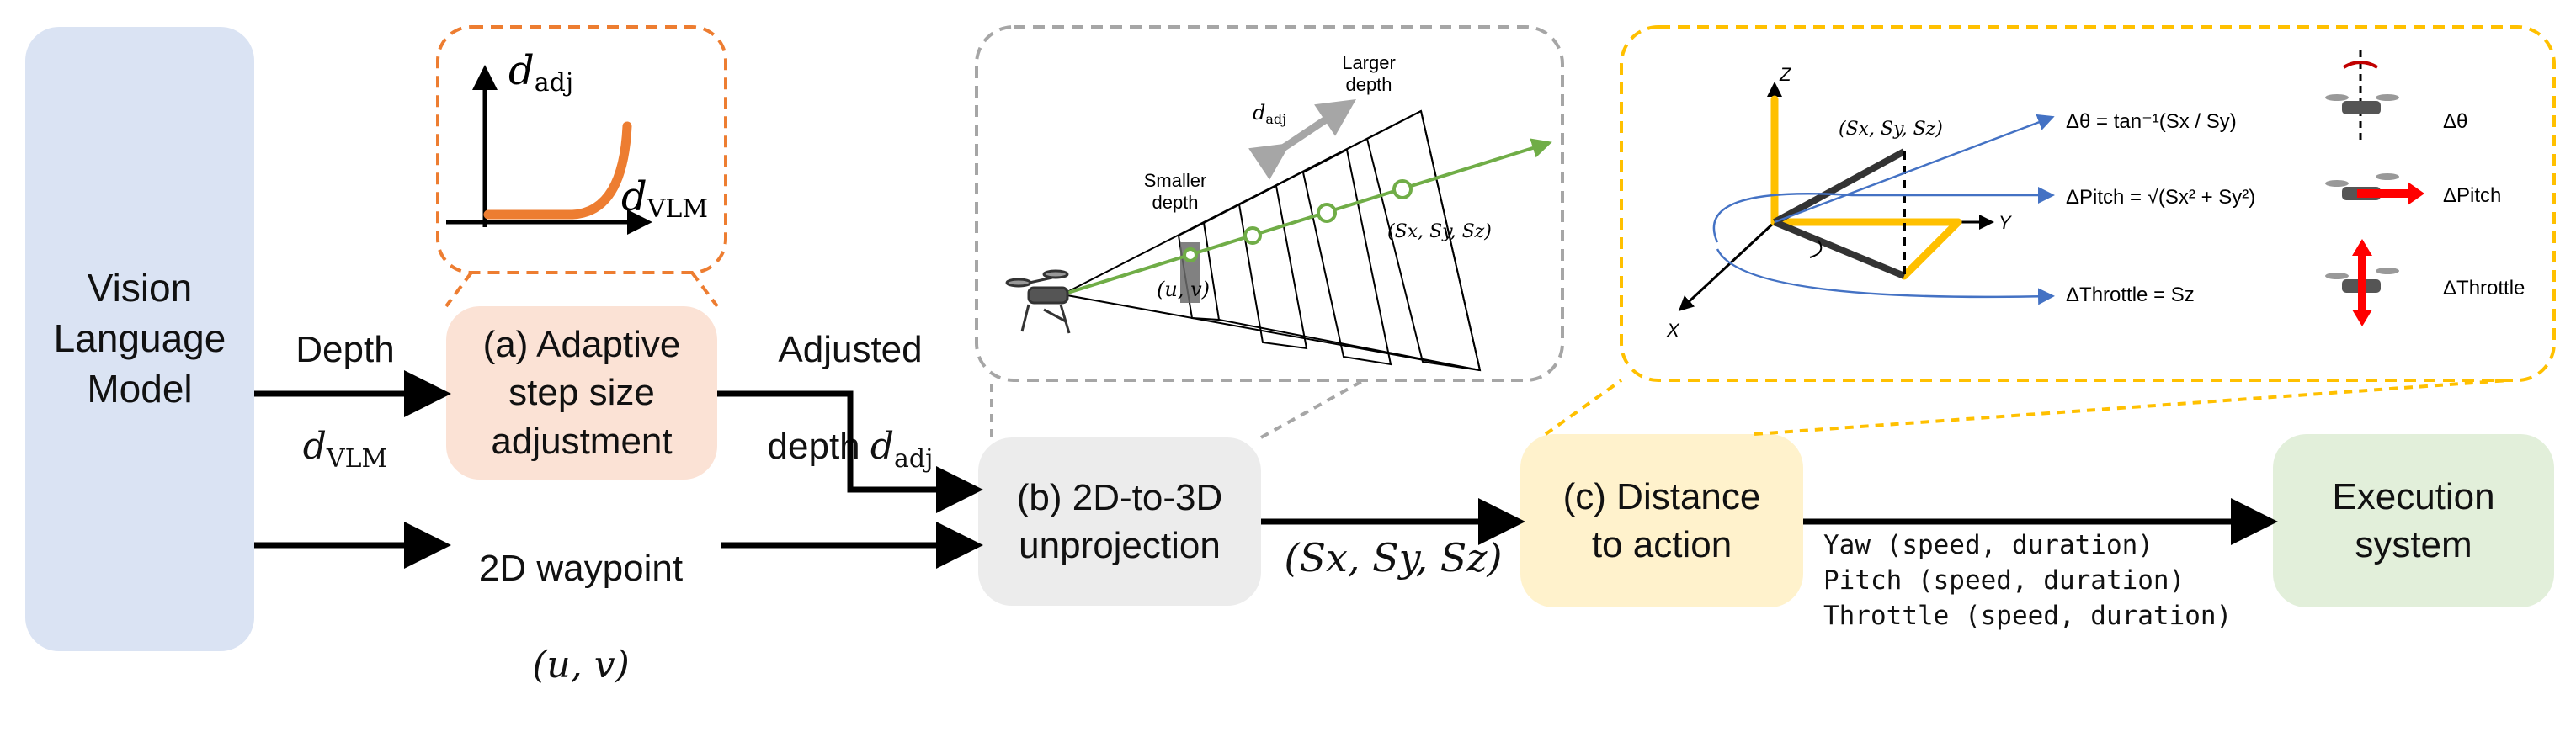 This screenshot has height=737, width=2576. I want to click on s-xyz-label: (Sx, Sy, Sz), so click(1394, 558).